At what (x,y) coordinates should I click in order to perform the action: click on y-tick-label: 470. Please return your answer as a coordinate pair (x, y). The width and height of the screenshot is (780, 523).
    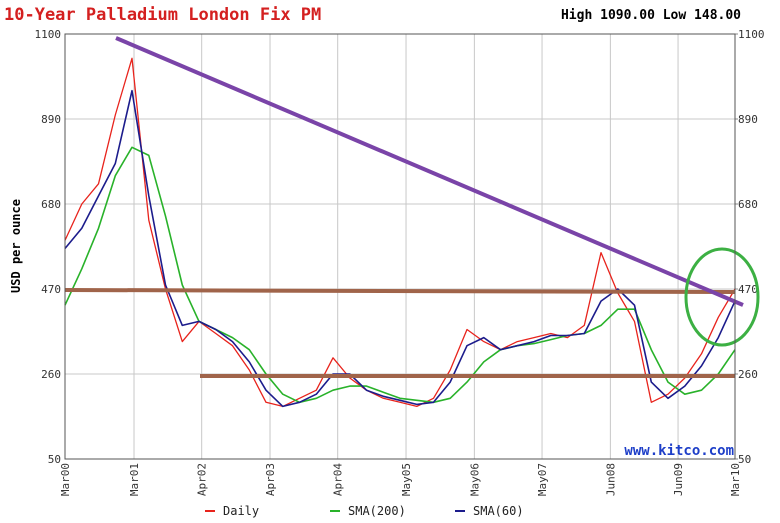
    Looking at the image, I should click on (51, 289).